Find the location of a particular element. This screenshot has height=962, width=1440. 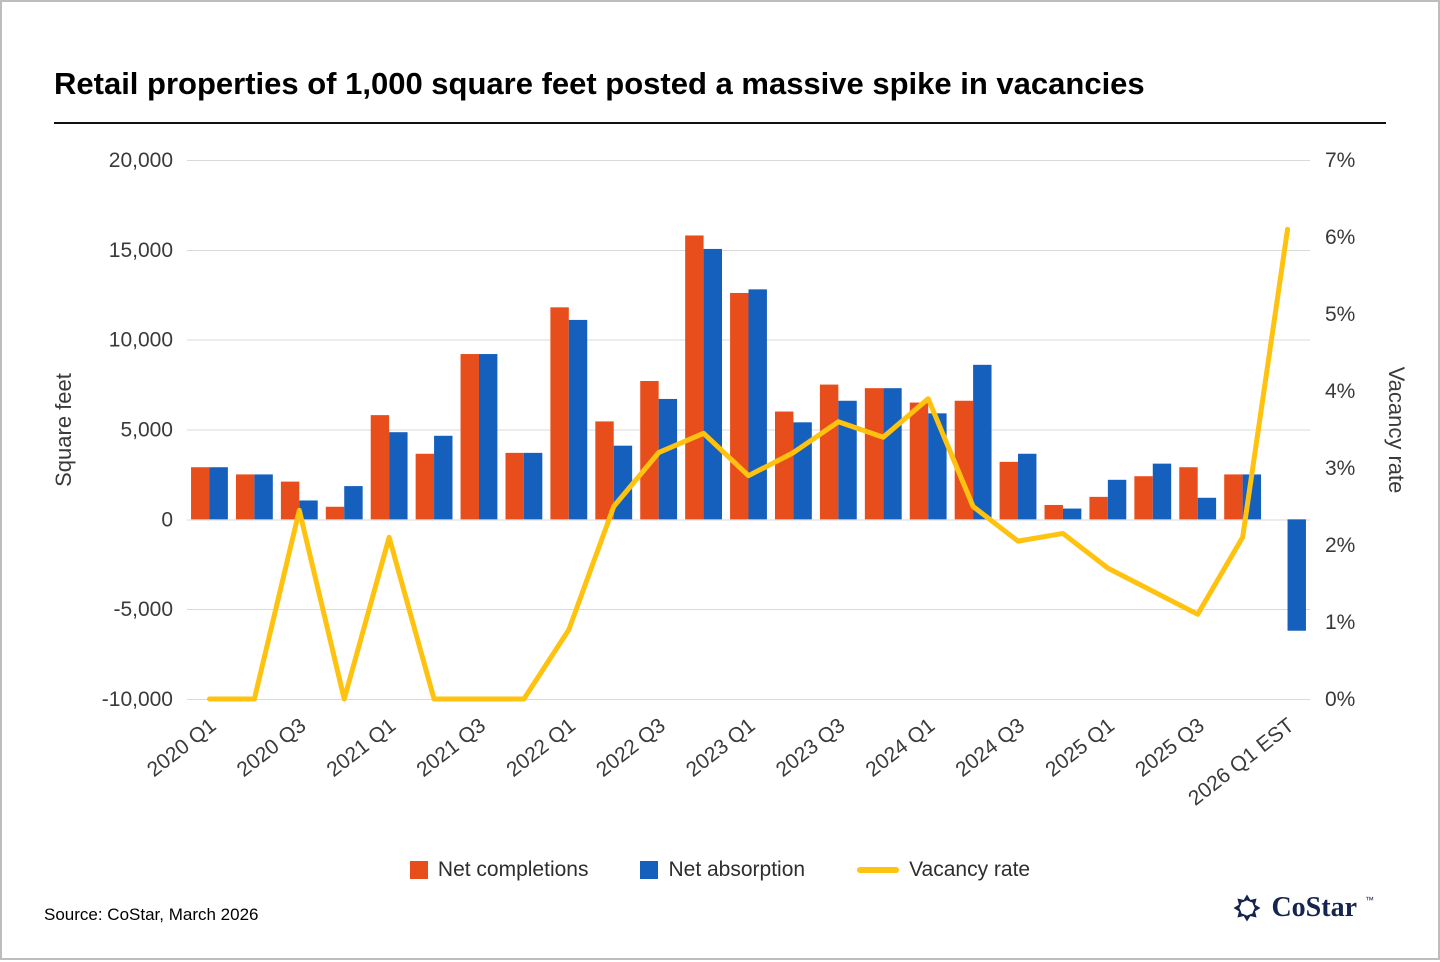

legend-label-net-absorption: Net absorption is located at coordinates (737, 869).